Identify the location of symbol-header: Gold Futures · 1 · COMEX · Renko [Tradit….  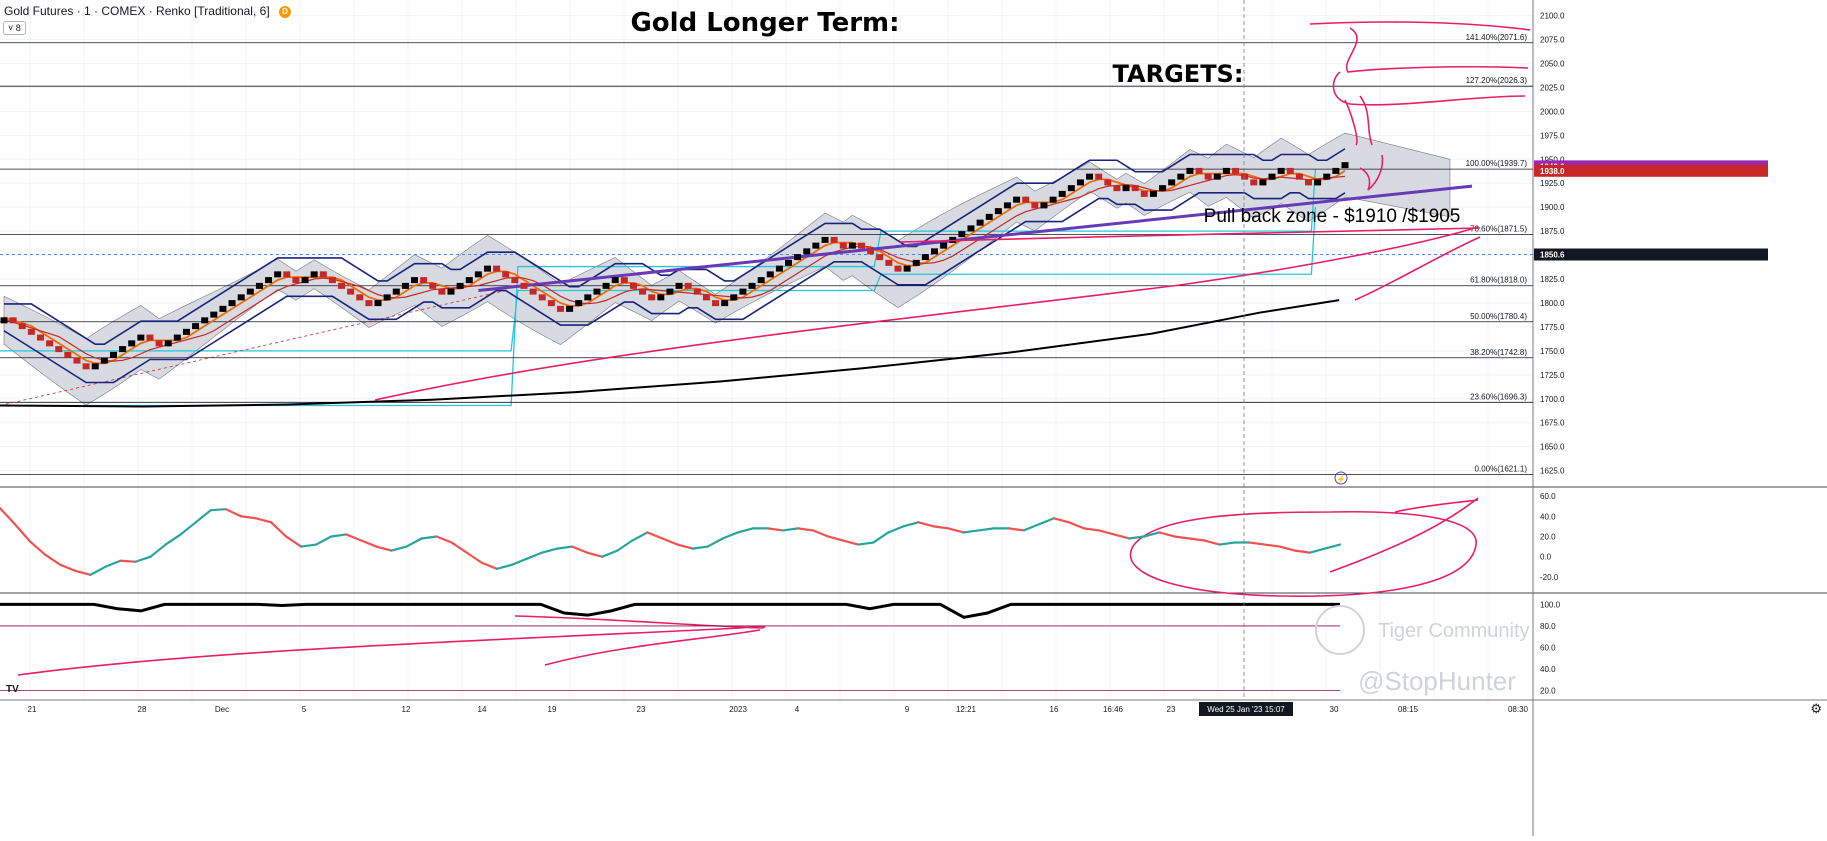
(147, 11).